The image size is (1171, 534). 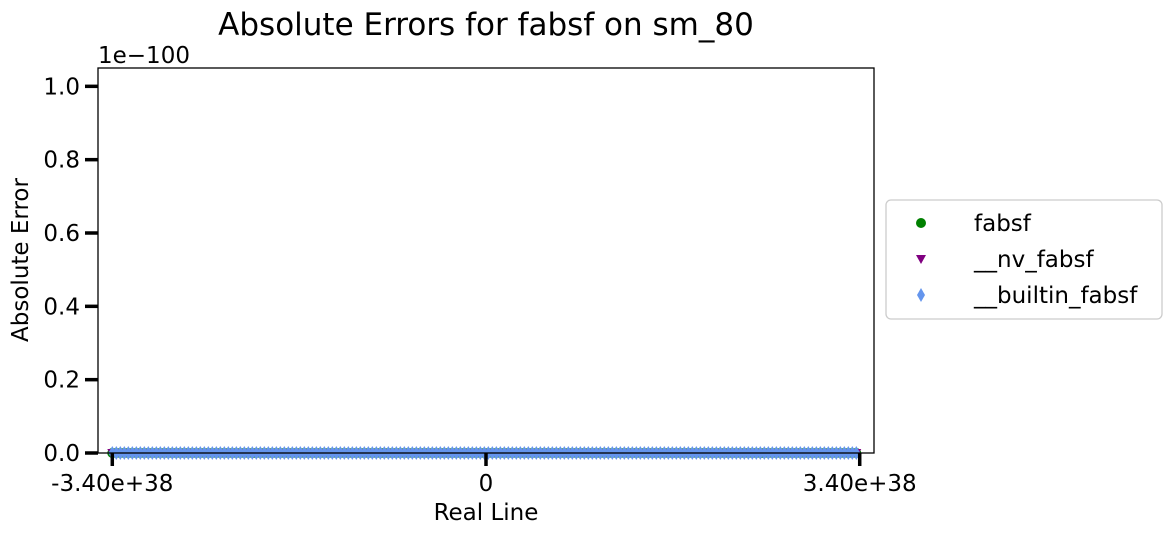 I want to click on x-axis: -3.40e+38 0 3.40e+38, so click(x=484, y=475).